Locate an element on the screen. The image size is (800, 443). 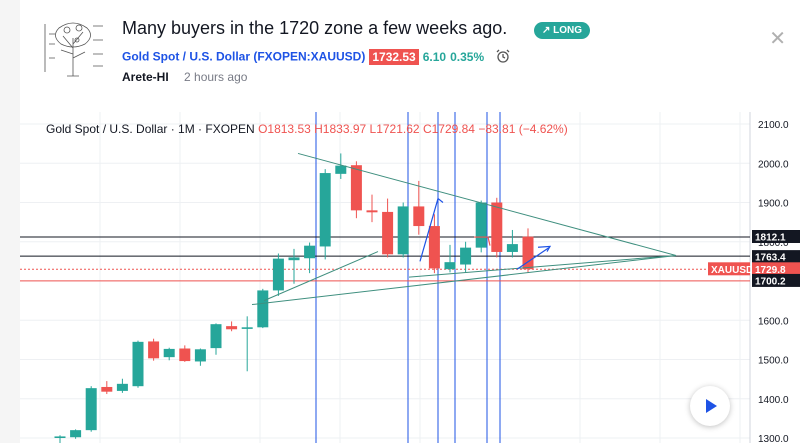
trendline-inner is located at coordinates (321, 276).